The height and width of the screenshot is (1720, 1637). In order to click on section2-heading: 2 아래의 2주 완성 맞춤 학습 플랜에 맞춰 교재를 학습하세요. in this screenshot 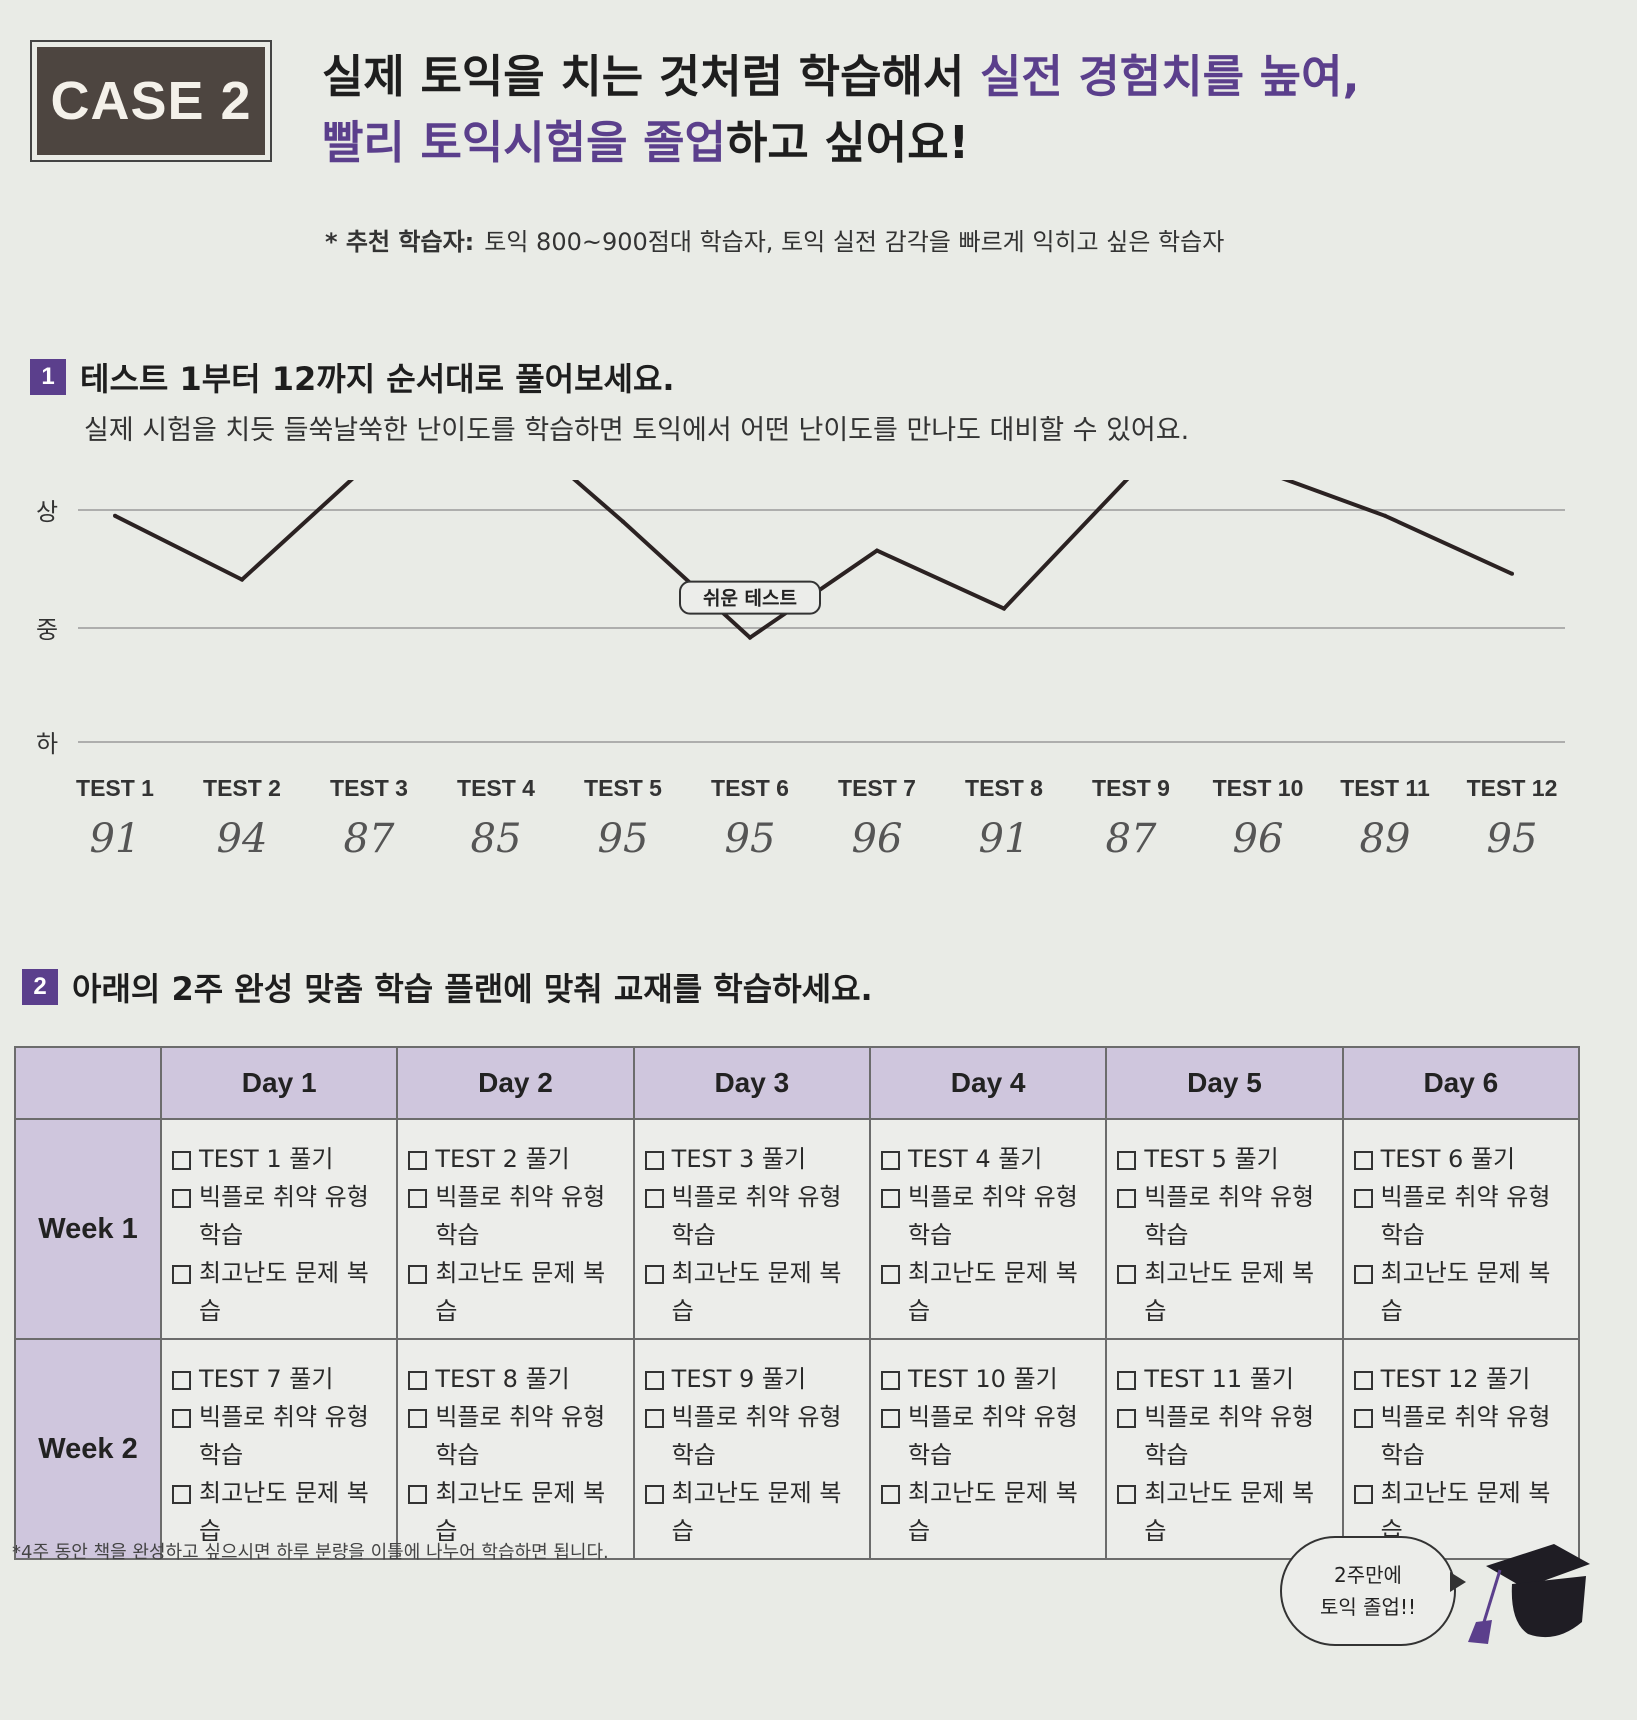, I will do `click(447, 987)`.